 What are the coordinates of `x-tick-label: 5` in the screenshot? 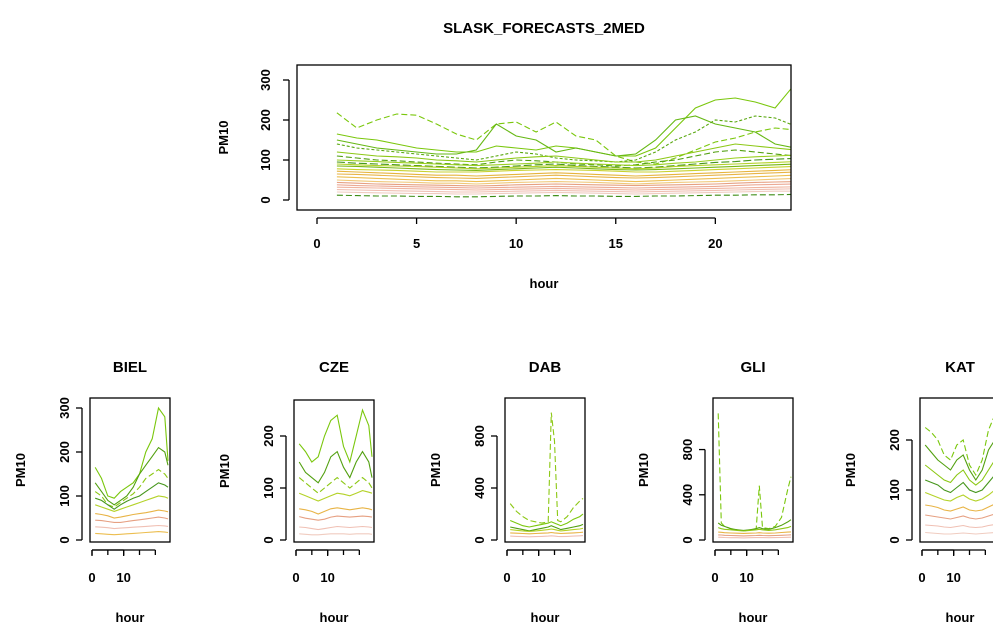 It's located at (416, 243).